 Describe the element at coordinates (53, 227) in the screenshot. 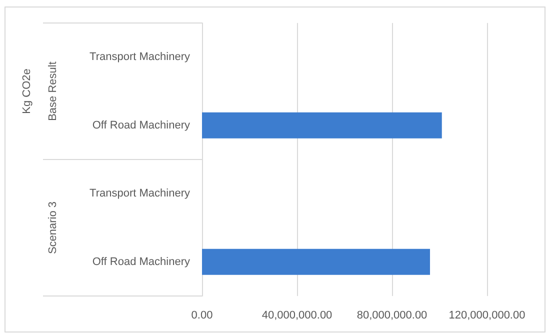

I see `text: Scenario 3` at that location.